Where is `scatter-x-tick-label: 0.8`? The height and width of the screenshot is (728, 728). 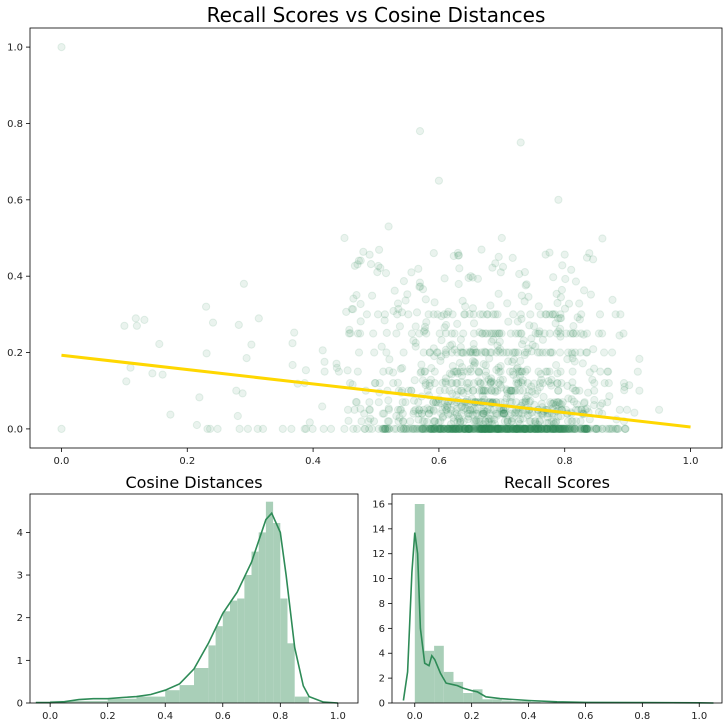
scatter-x-tick-label: 0.8 is located at coordinates (565, 461).